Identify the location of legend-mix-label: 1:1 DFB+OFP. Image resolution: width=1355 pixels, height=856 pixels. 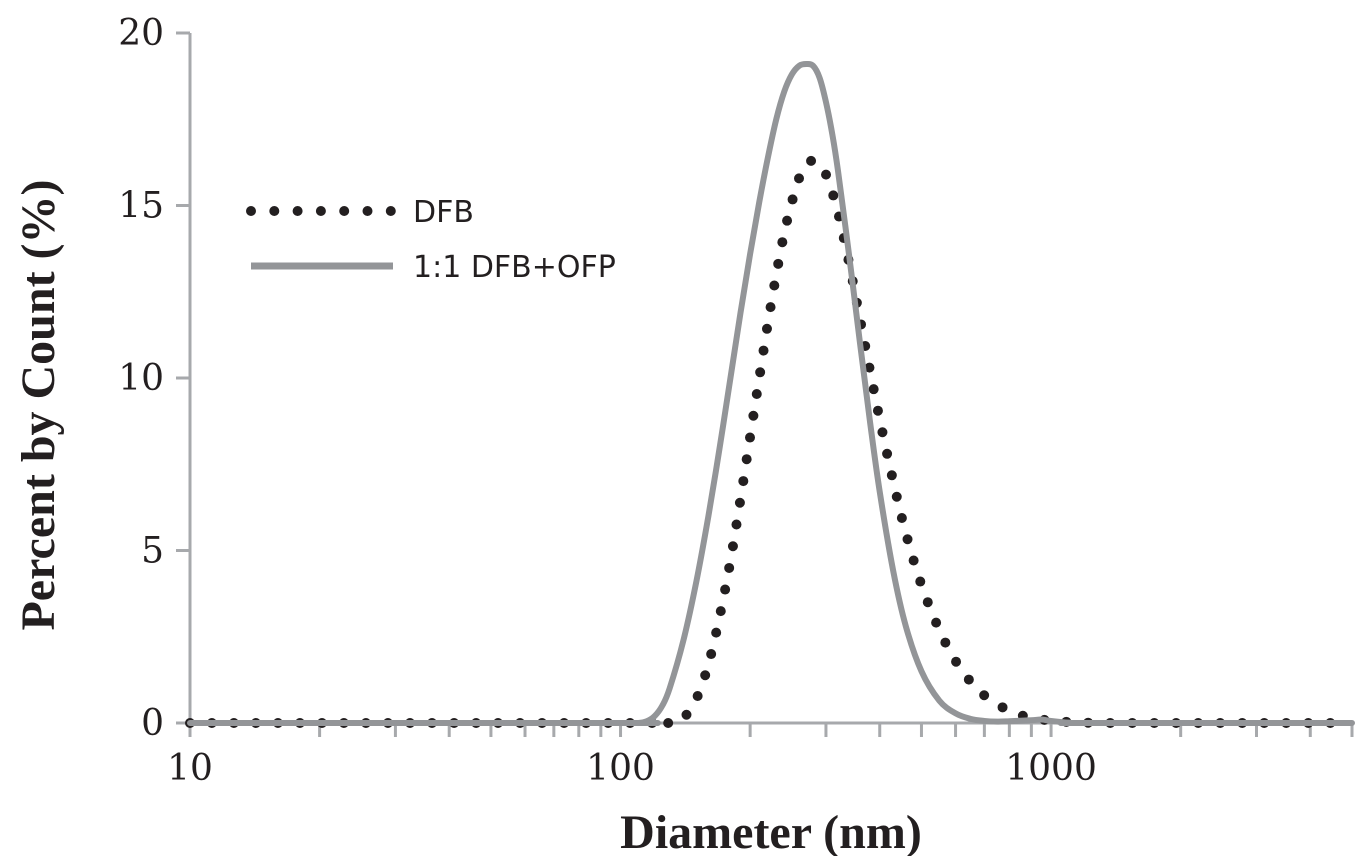
(514, 267).